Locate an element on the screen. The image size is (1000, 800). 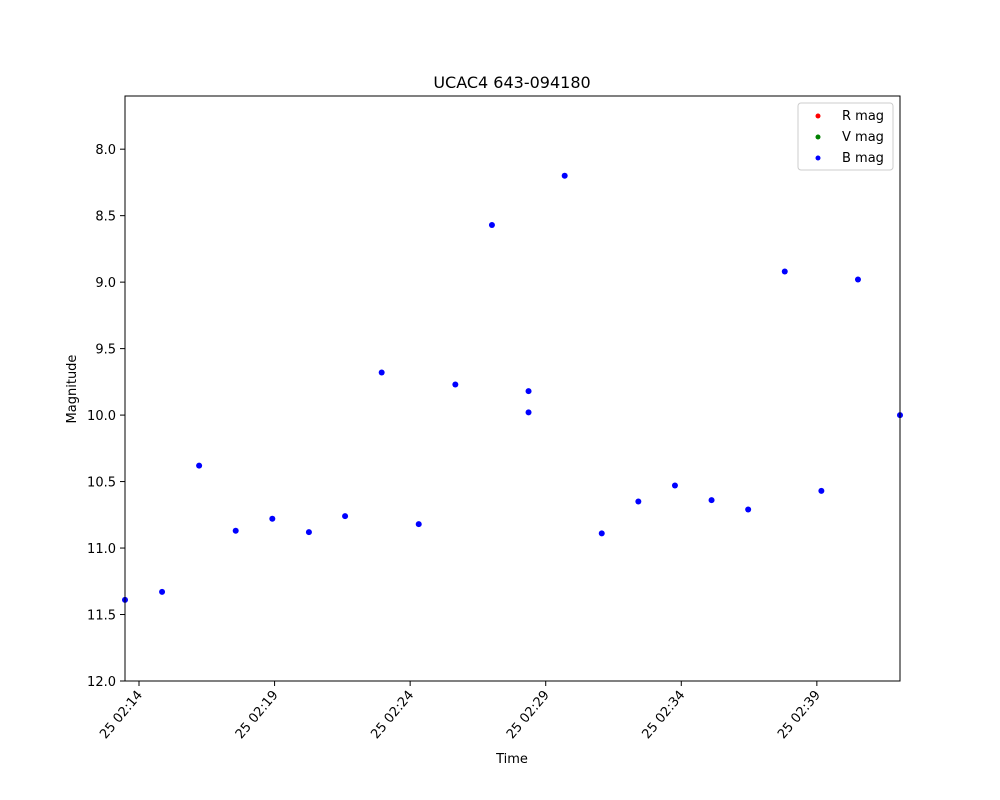
y-tick-label: 11.0 is located at coordinates (101, 549).